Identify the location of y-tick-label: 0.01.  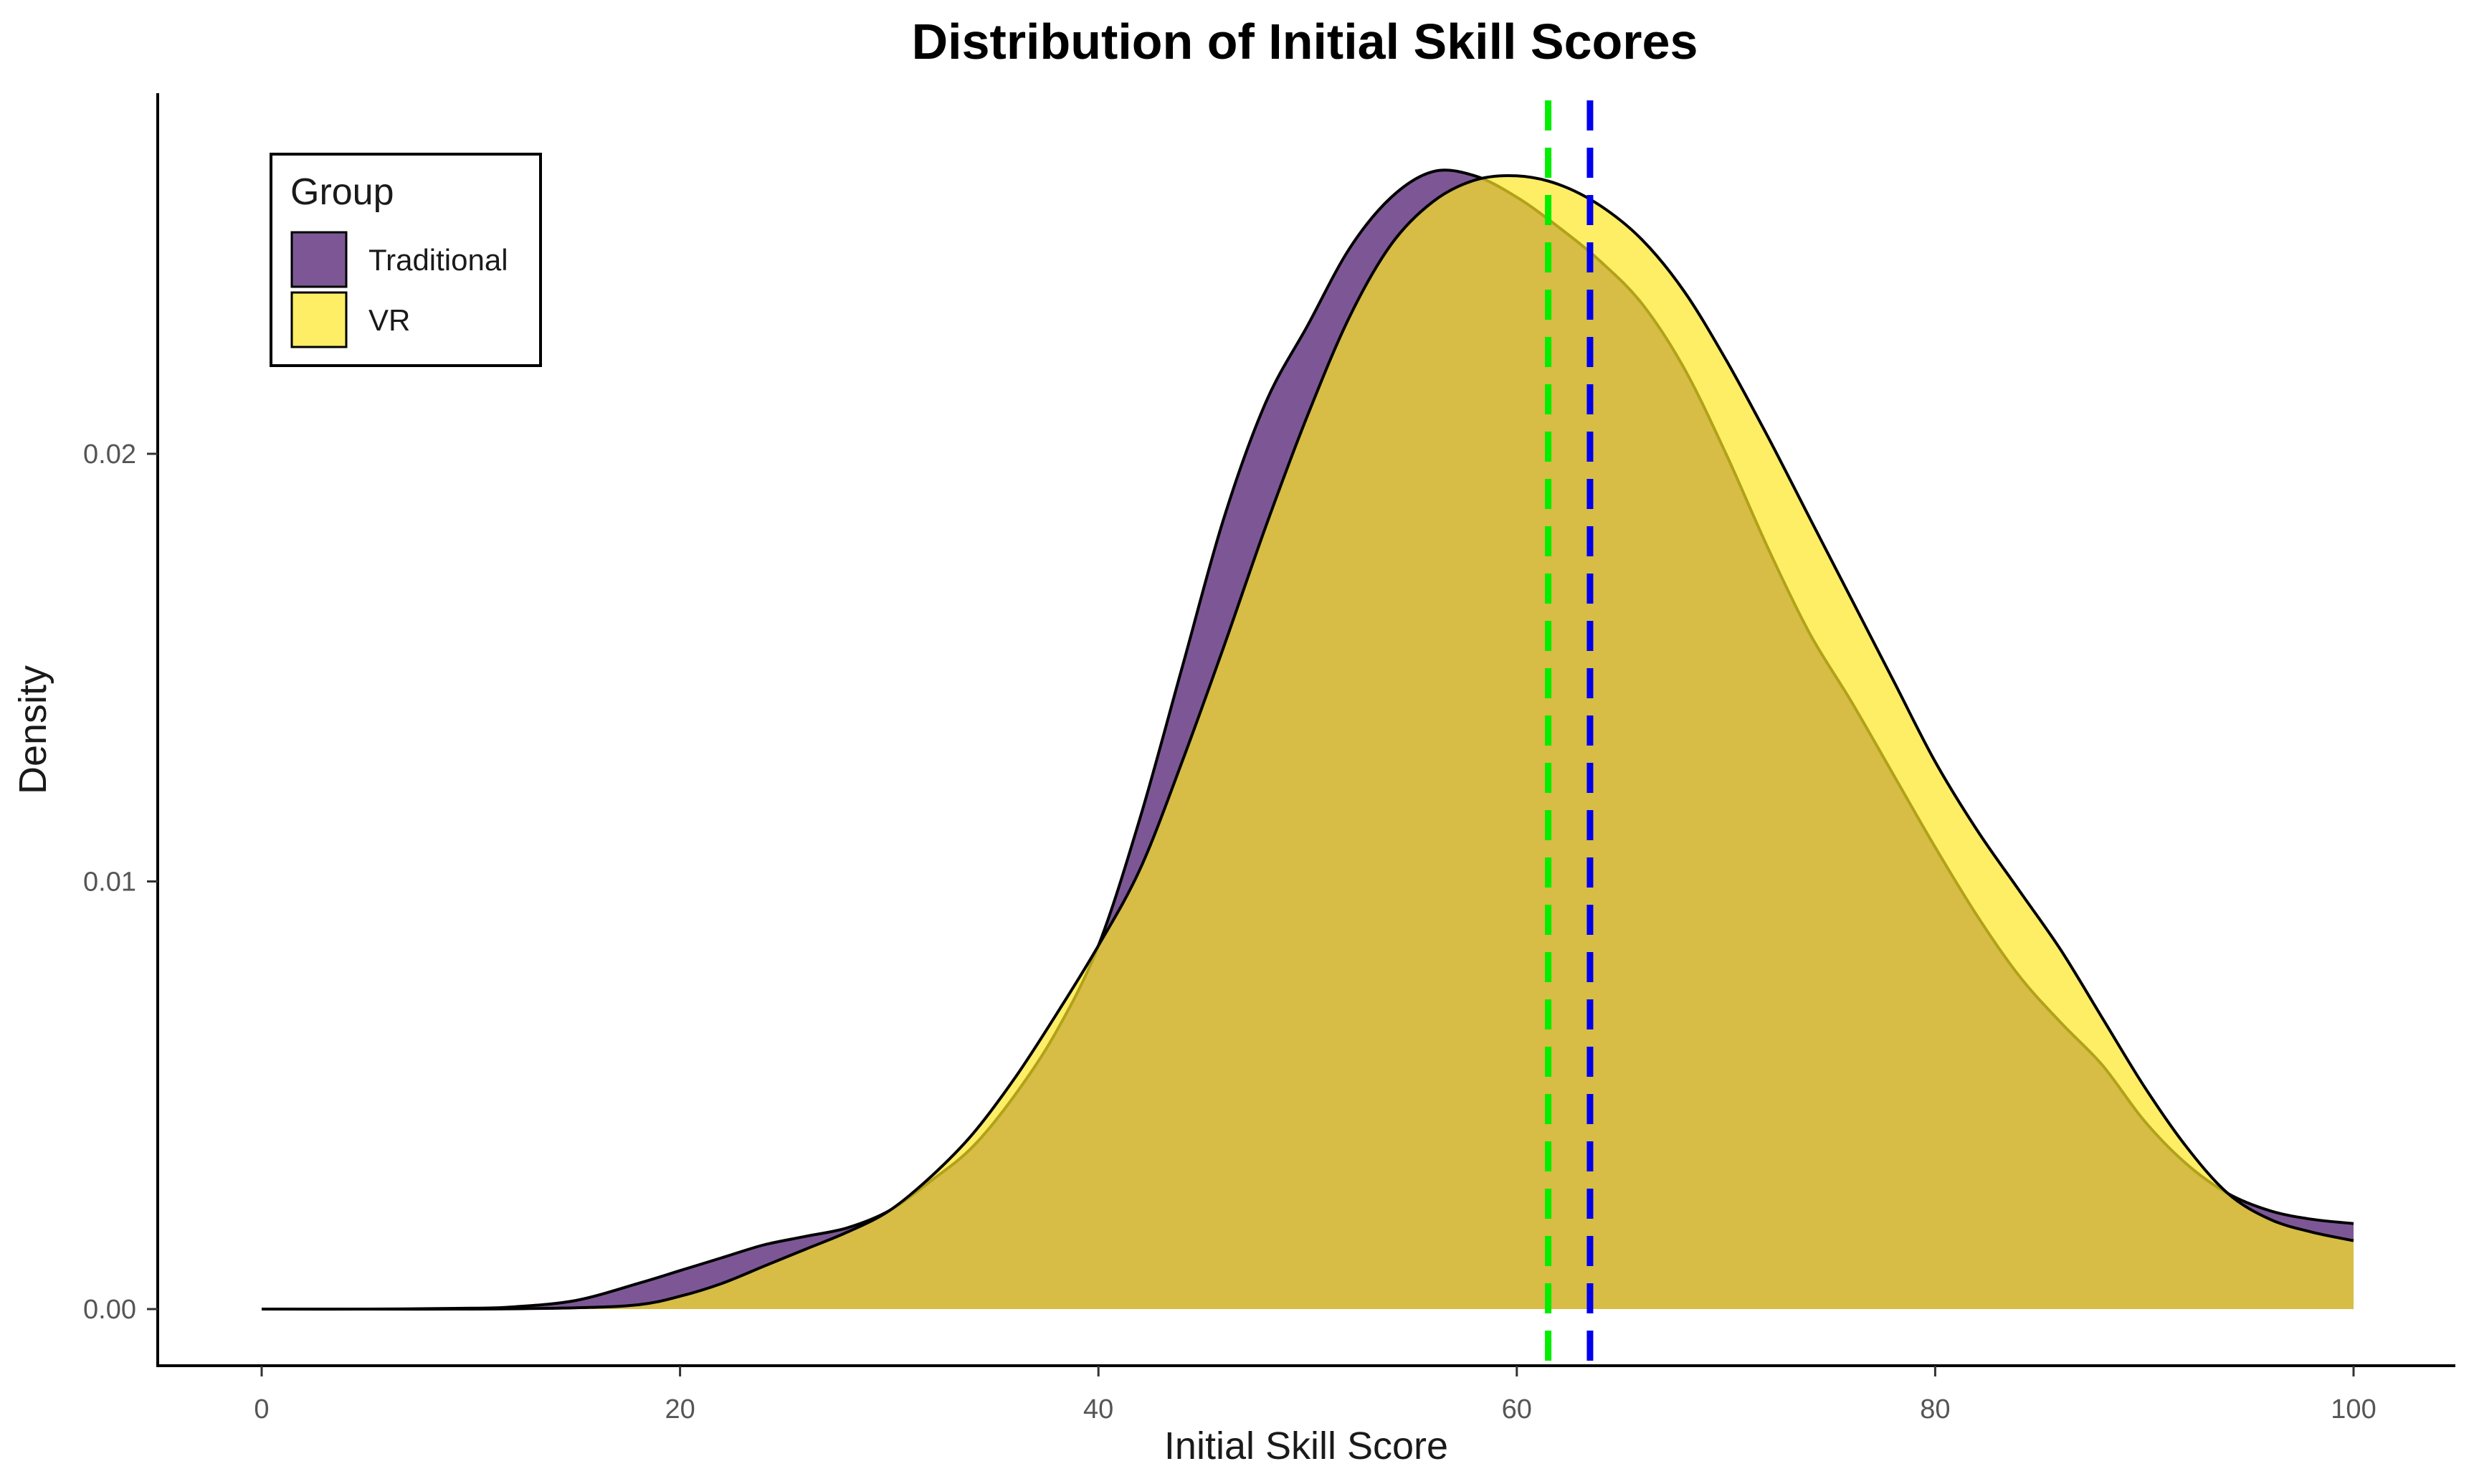
(109, 882).